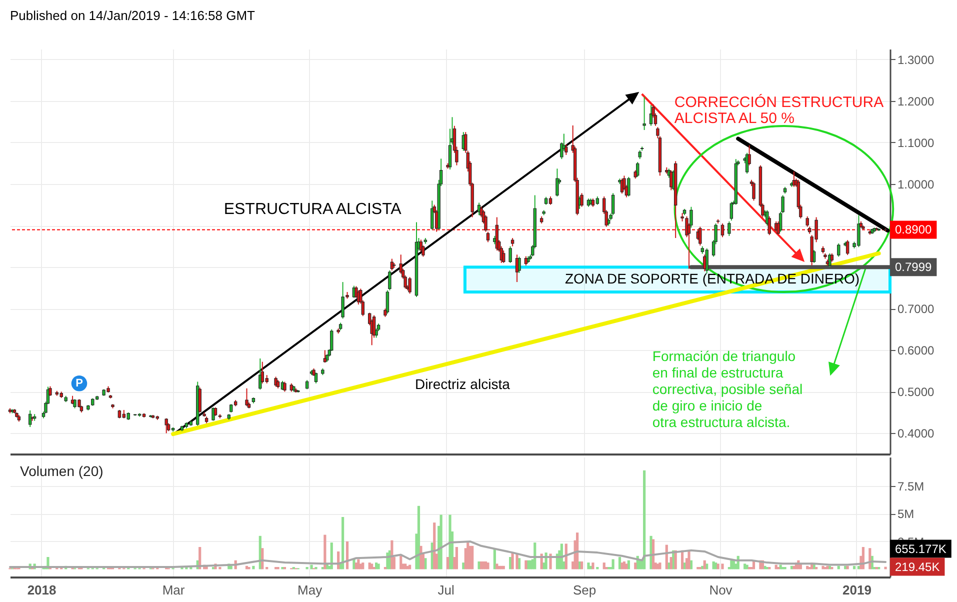  What do you see at coordinates (779, 110) in the screenshot?
I see `annotation: CORRECCIÓN ESTRUCTURA ALCISTA AL 50 %` at bounding box center [779, 110].